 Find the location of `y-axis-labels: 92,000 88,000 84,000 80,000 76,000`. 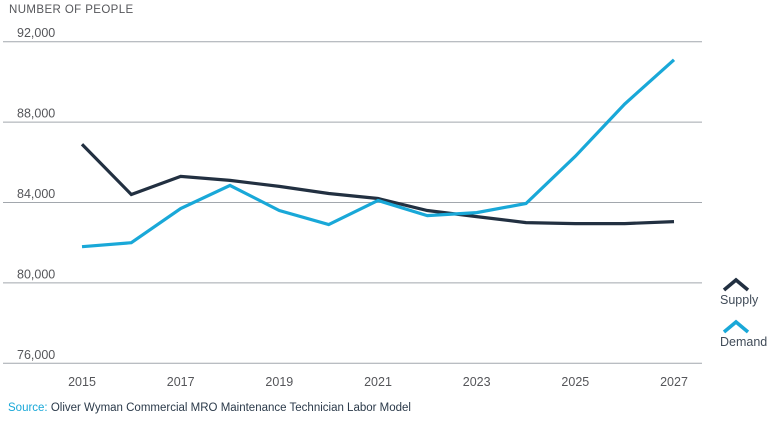

y-axis-labels: 92,000 88,000 84,000 80,000 76,000 is located at coordinates (36, 194).